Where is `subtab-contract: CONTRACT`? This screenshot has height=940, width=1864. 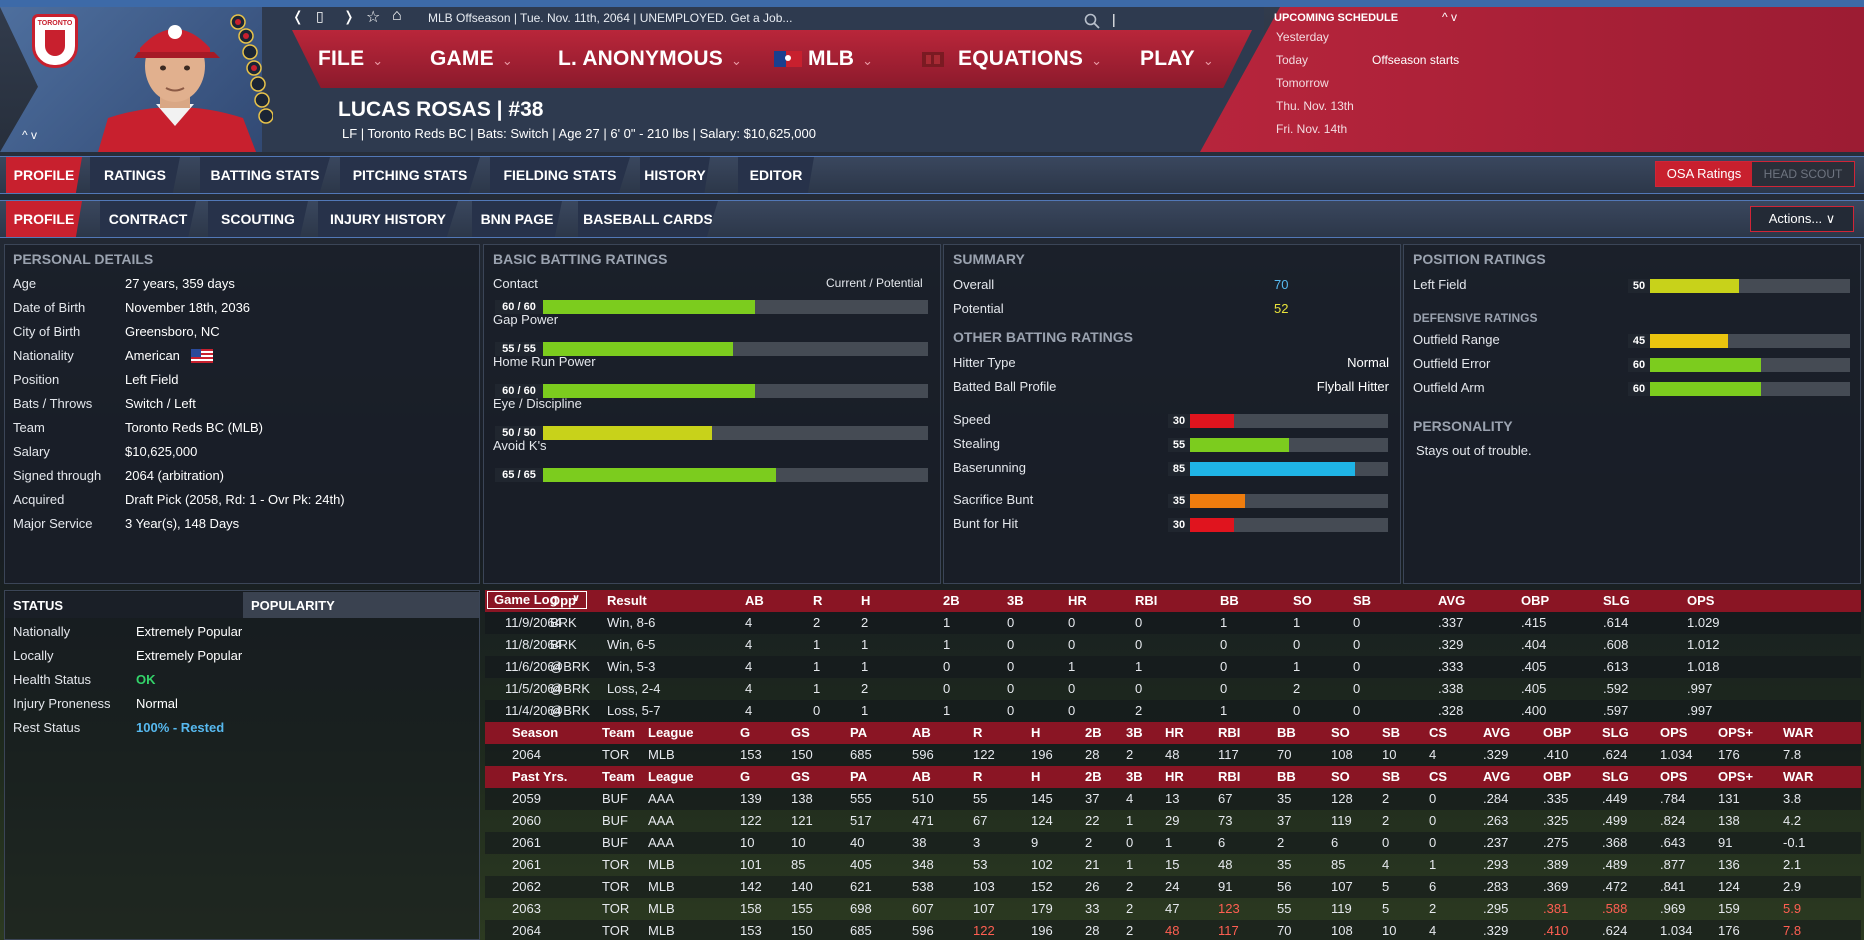
subtab-contract: CONTRACT is located at coordinates (148, 219).